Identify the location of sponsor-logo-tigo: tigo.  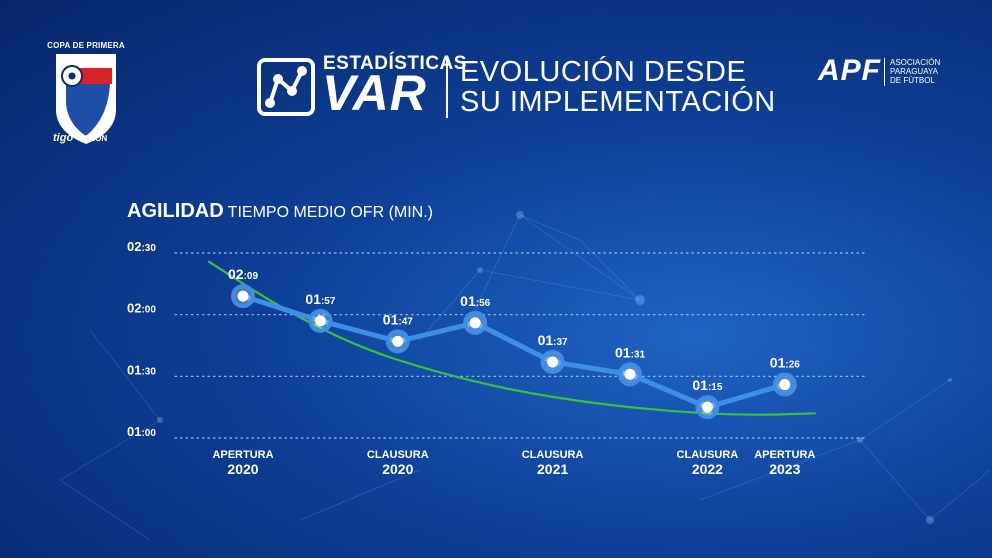
(63, 138).